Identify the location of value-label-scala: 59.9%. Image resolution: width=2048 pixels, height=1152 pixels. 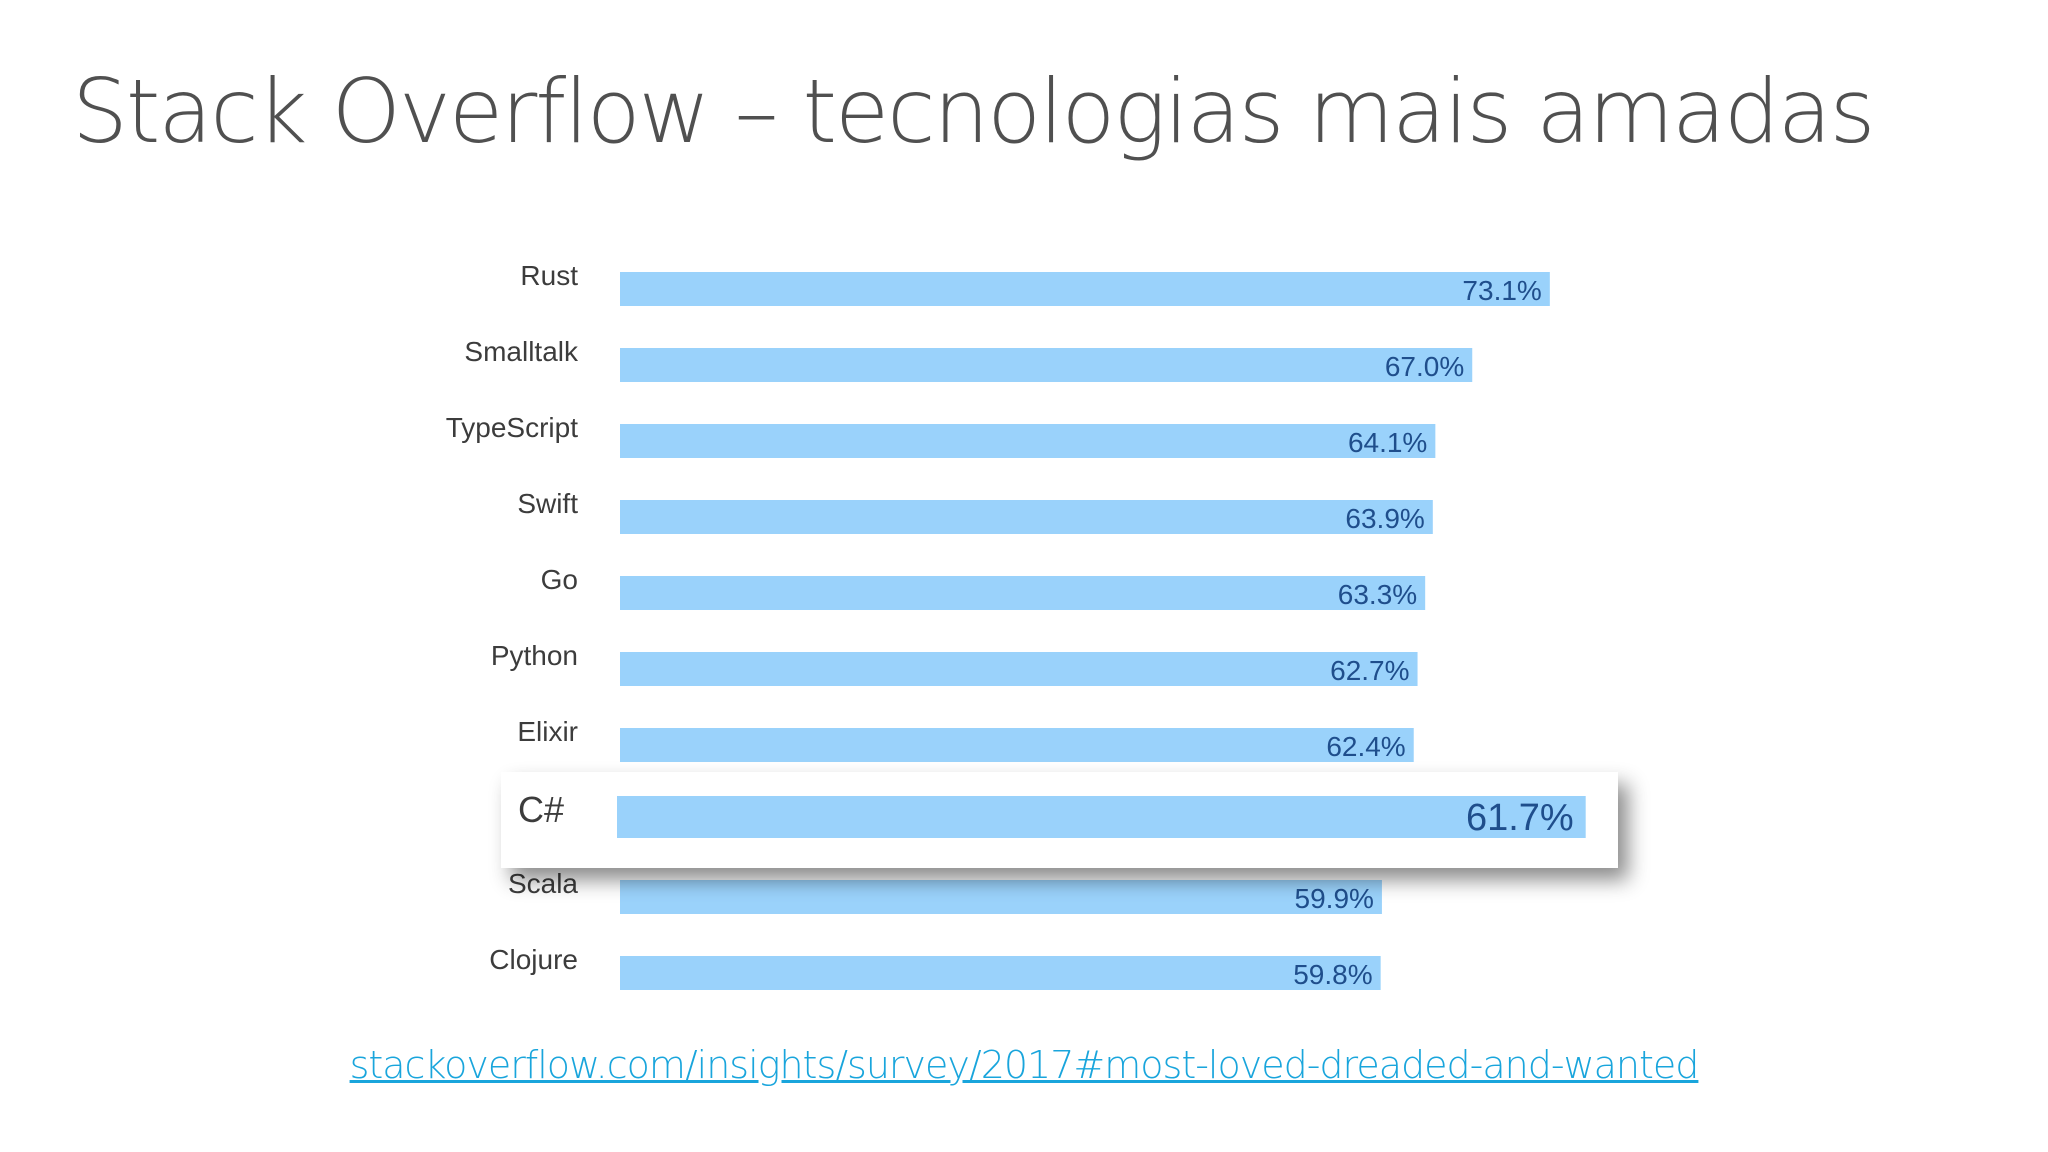
(1334, 898).